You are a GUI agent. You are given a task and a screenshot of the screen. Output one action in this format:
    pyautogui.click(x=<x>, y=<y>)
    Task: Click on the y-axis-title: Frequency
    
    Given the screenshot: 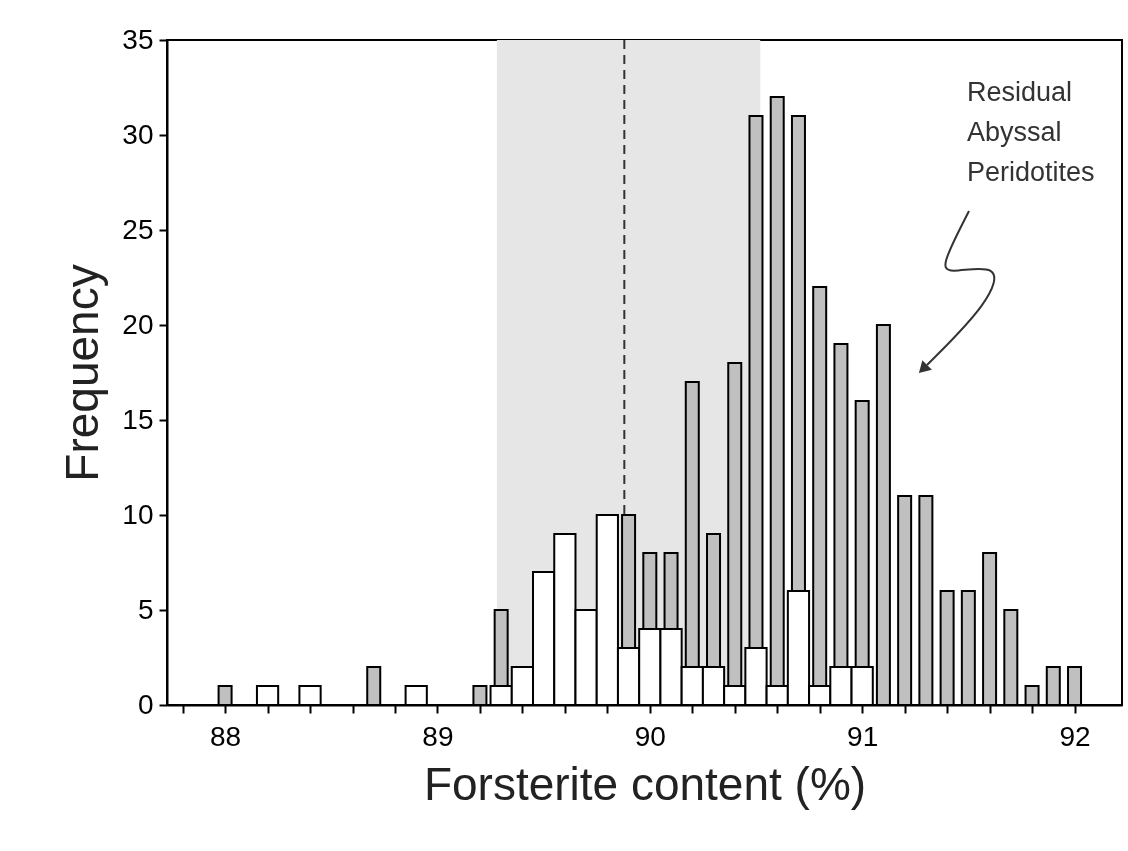 What is the action you would take?
    pyautogui.click(x=82, y=373)
    